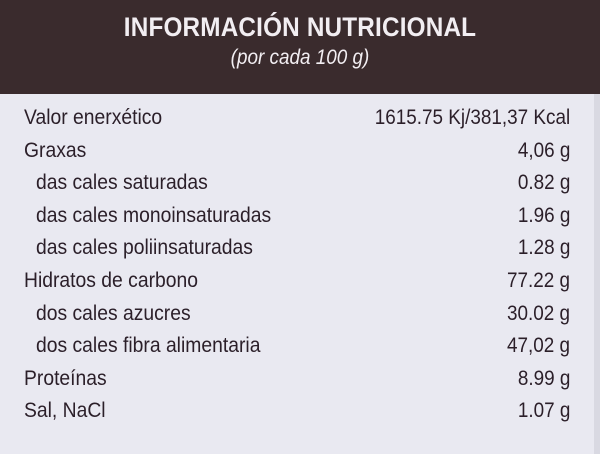  Describe the element at coordinates (543, 183) in the screenshot. I see `row-value: 0.82 g` at that location.